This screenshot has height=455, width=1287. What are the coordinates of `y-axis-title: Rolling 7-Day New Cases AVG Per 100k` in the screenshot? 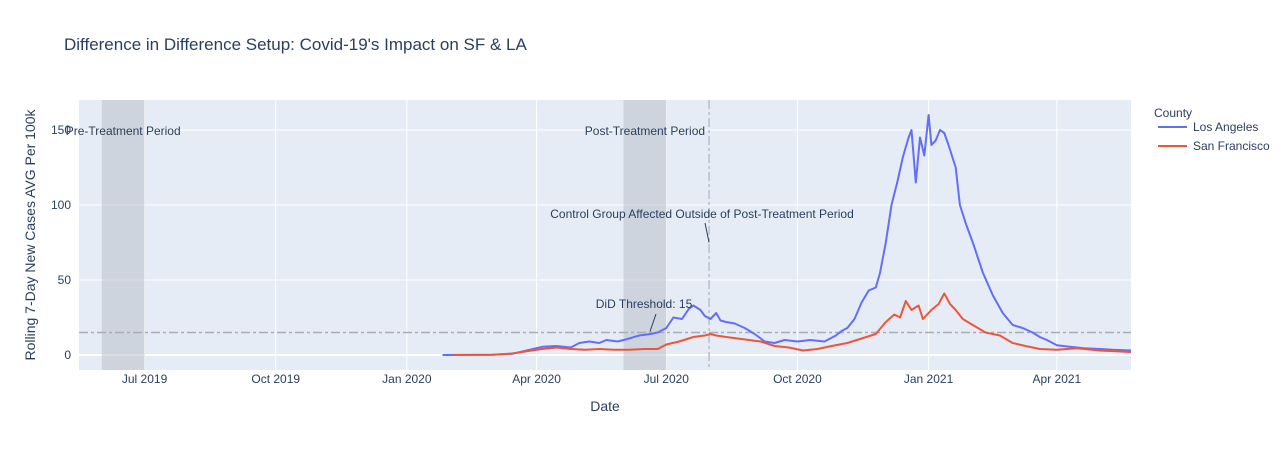 It's located at (30, 234).